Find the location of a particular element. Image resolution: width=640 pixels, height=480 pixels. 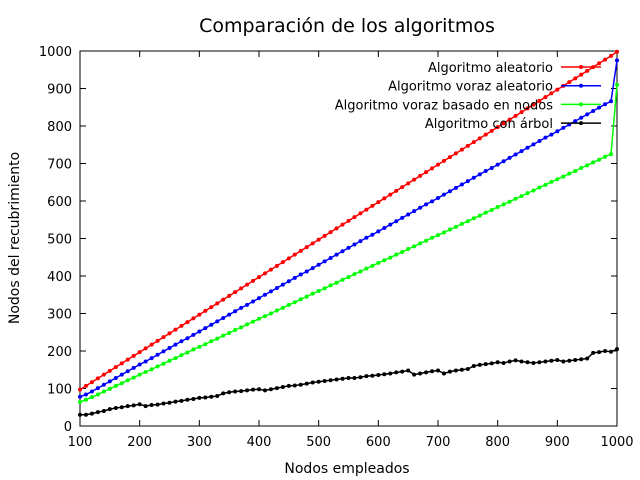

x-tick-label: 800 is located at coordinates (497, 442).